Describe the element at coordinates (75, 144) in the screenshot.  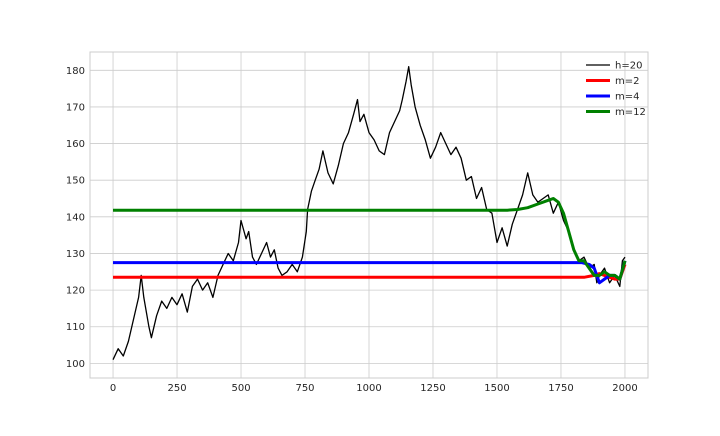
I see `y-tick-label: 160` at that location.